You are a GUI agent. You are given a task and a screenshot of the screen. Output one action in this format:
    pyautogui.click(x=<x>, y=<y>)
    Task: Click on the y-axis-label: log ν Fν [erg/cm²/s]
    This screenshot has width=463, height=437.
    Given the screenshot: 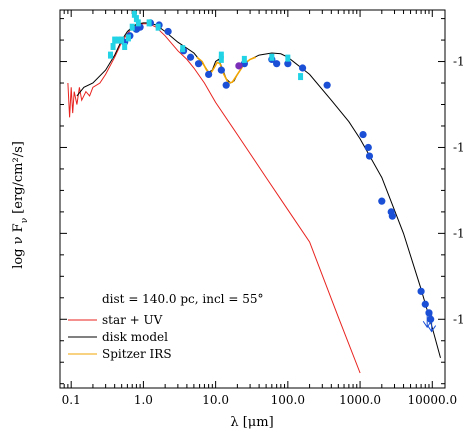 What is the action you would take?
    pyautogui.click(x=20, y=205)
    